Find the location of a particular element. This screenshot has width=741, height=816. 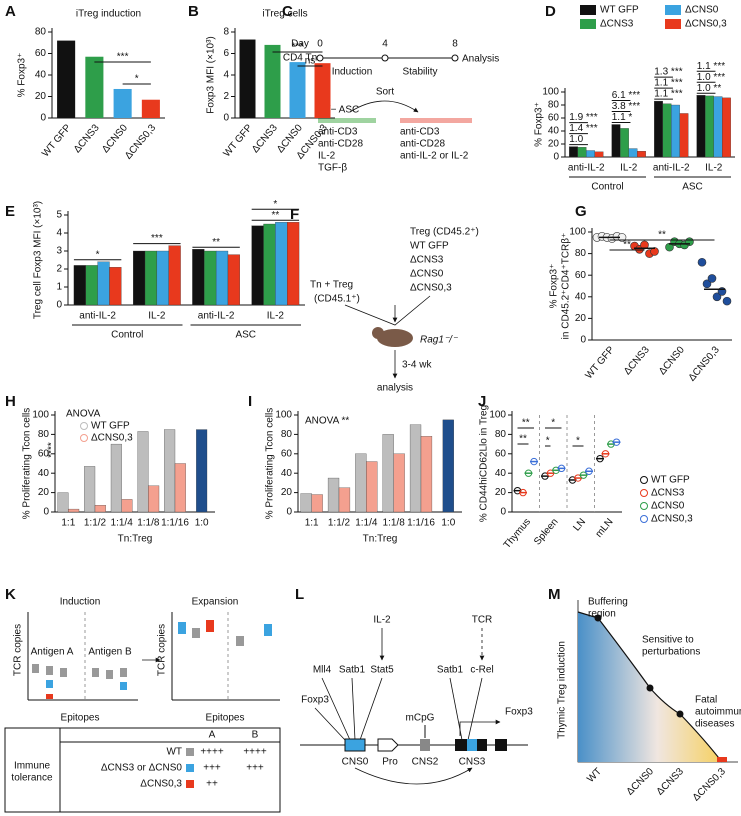

time-point is located at coordinates (455, 58).